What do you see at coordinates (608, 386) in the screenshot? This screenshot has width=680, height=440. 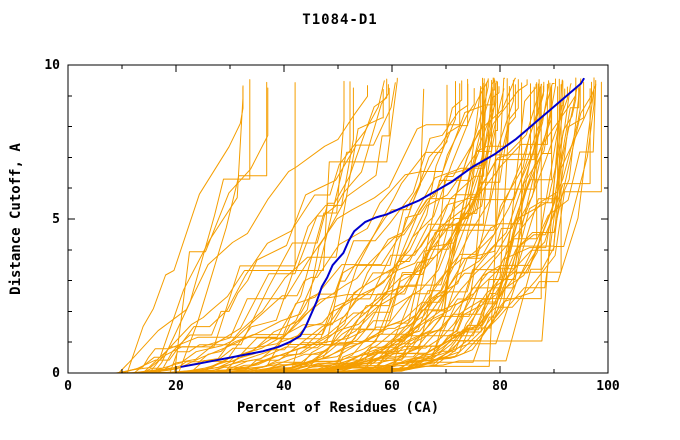 I see `x-tick-label: 100` at bounding box center [608, 386].